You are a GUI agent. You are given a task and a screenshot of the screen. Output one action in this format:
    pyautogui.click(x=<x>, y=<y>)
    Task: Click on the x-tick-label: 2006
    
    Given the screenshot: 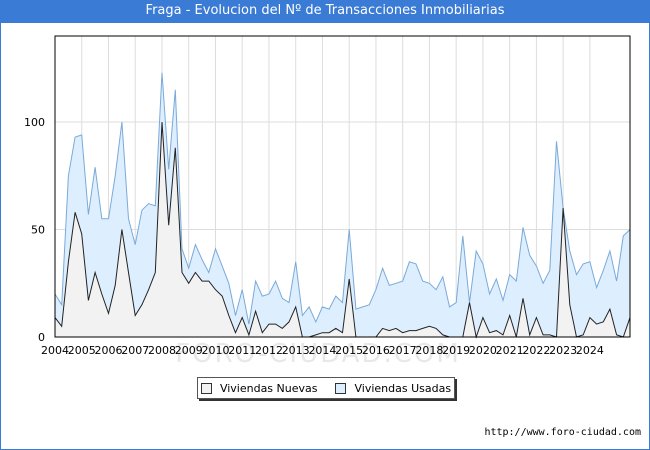 What is the action you would take?
    pyautogui.click(x=108, y=350)
    